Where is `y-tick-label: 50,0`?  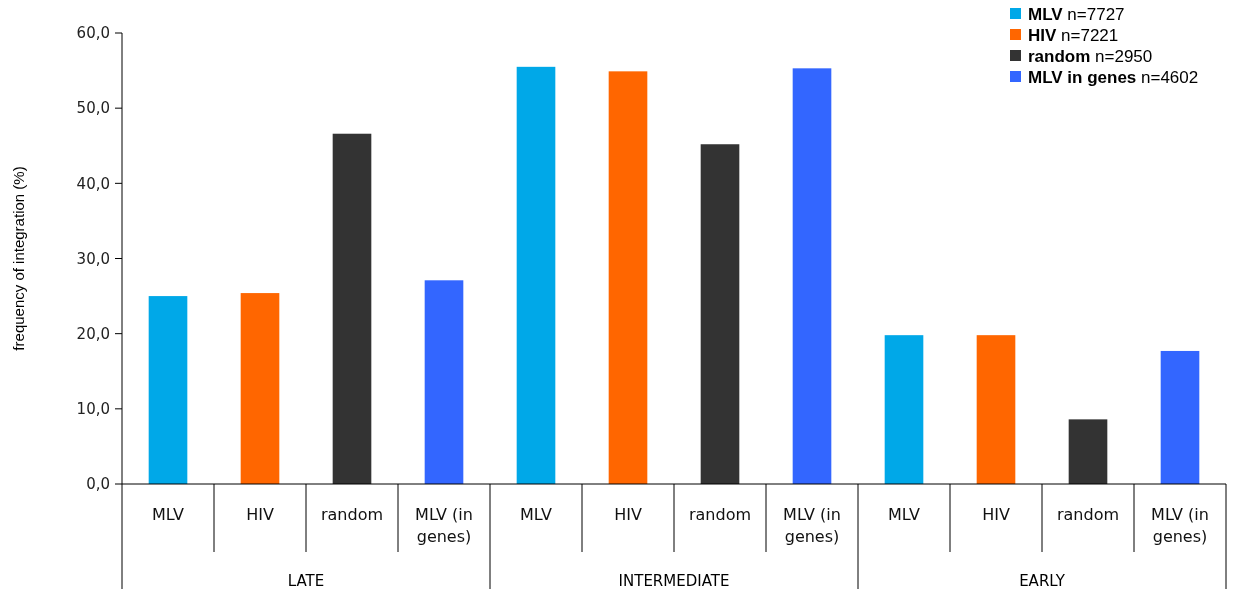
y-tick-label: 50,0 is located at coordinates (93, 108).